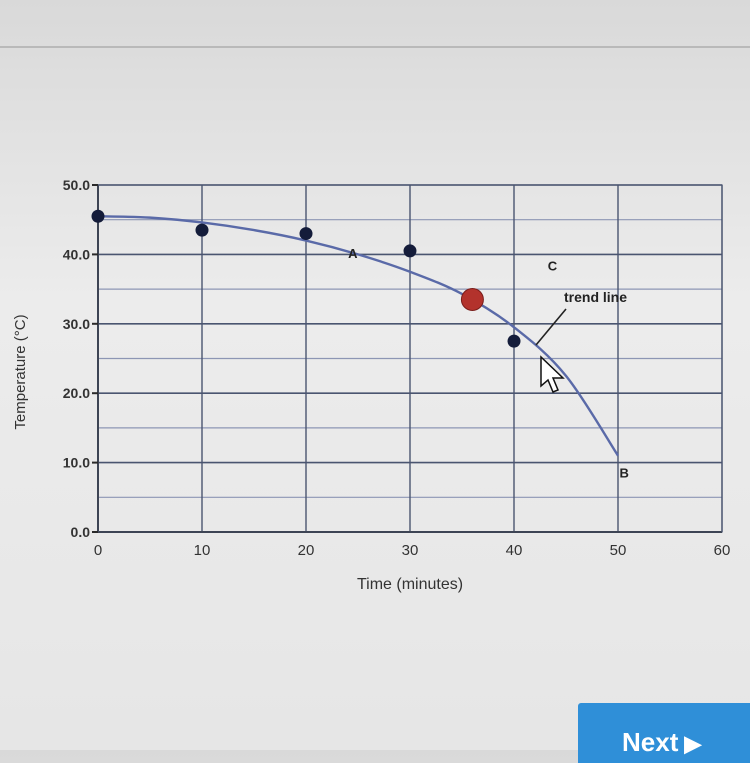 This screenshot has height=763, width=750. Describe the element at coordinates (98, 550) in the screenshot. I see `x-tick-label: 0` at that location.